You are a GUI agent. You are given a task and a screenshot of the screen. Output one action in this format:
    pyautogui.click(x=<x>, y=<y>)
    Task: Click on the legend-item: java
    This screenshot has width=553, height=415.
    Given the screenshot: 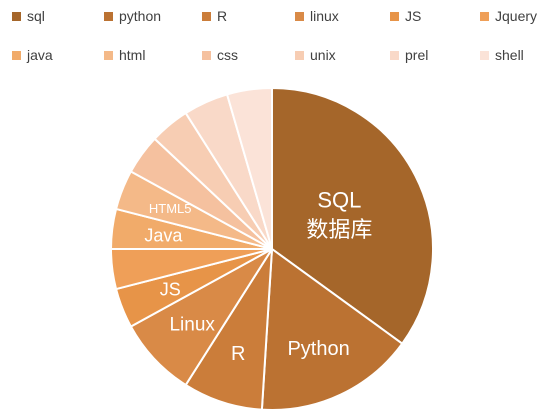 What is the action you would take?
    pyautogui.click(x=32, y=55)
    